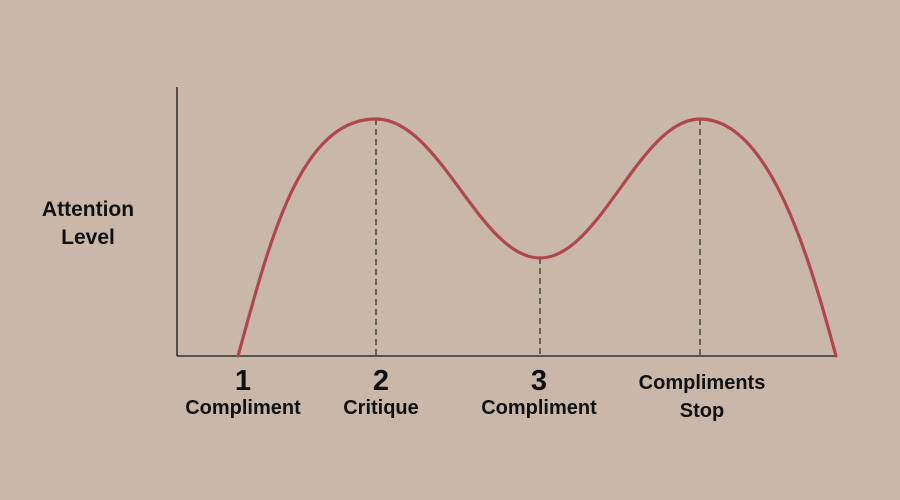 Image resolution: width=900 pixels, height=500 pixels. Describe the element at coordinates (88, 223) in the screenshot. I see `y-axis-label: Attention Level` at that location.